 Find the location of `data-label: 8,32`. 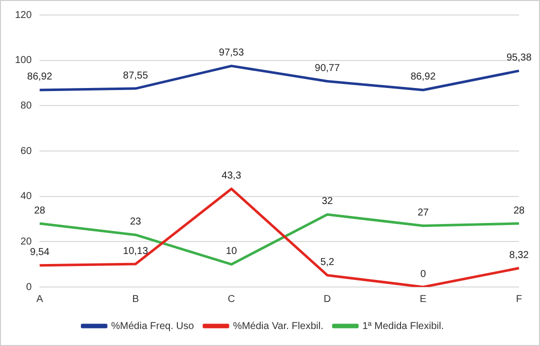

data-label: 8,32 is located at coordinates (519, 255).